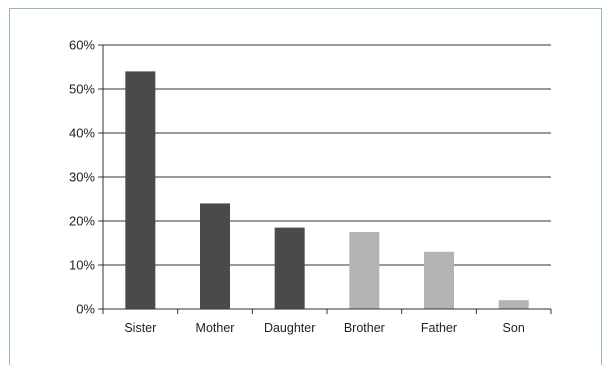  What do you see at coordinates (82, 265) in the screenshot?
I see `y-tick-label: 10%` at bounding box center [82, 265].